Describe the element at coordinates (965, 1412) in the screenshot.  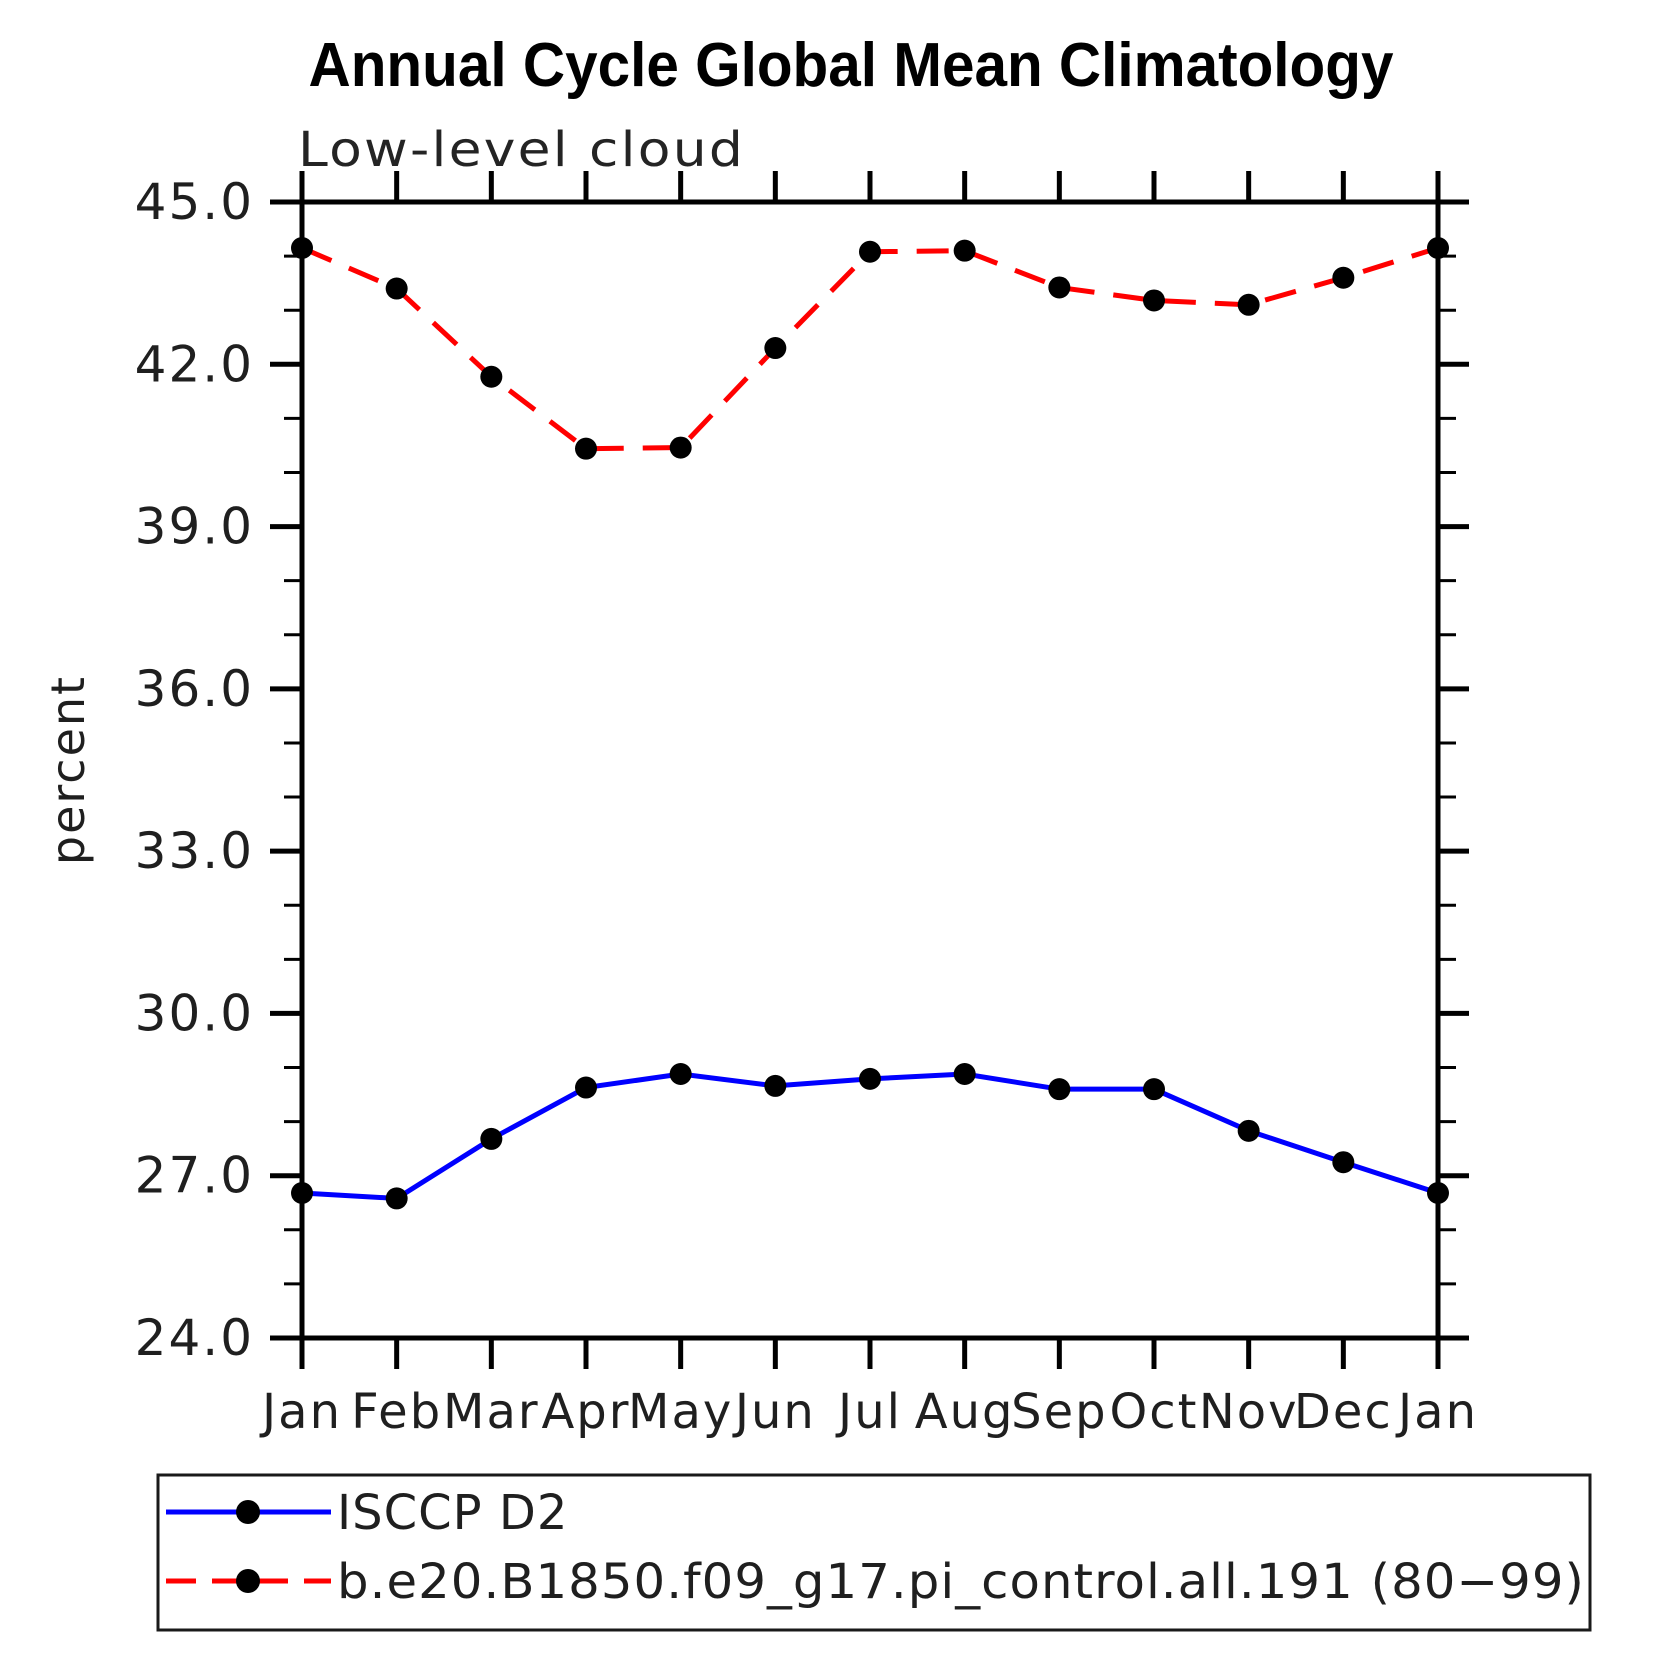
I see `x-axis-tick-label: Aug` at that location.